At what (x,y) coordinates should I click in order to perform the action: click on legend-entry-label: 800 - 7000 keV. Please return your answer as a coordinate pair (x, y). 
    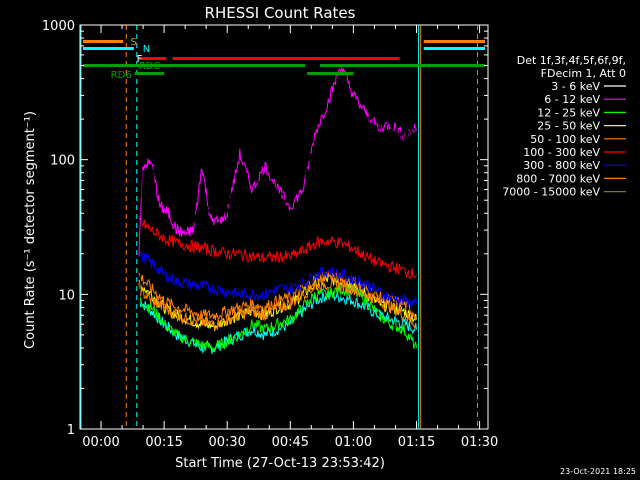
    Looking at the image, I should click on (558, 178).